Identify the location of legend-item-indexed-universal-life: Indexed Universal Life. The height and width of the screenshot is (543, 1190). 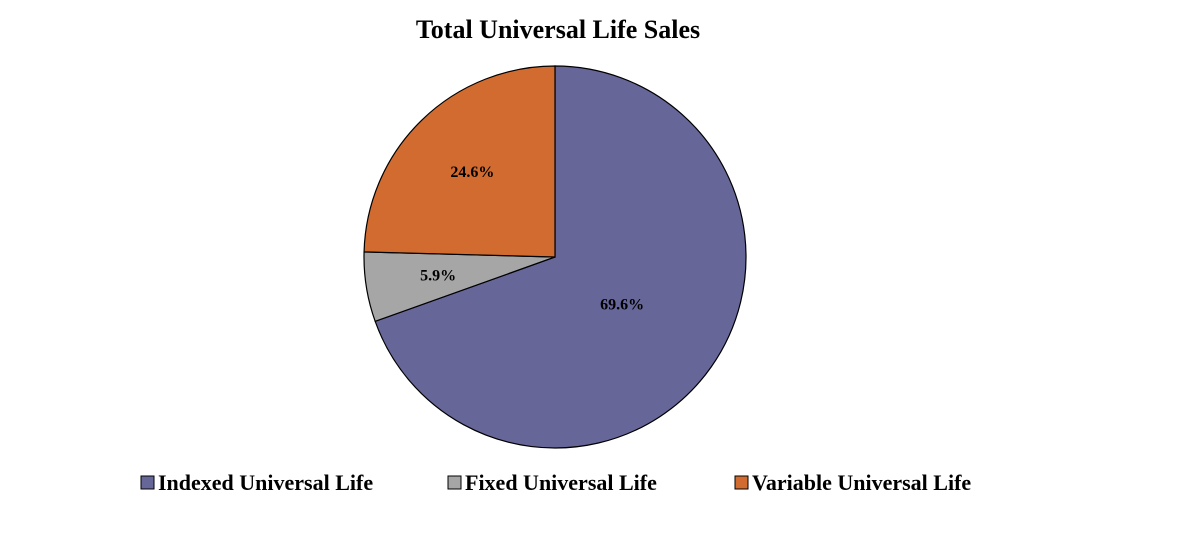
(256, 482).